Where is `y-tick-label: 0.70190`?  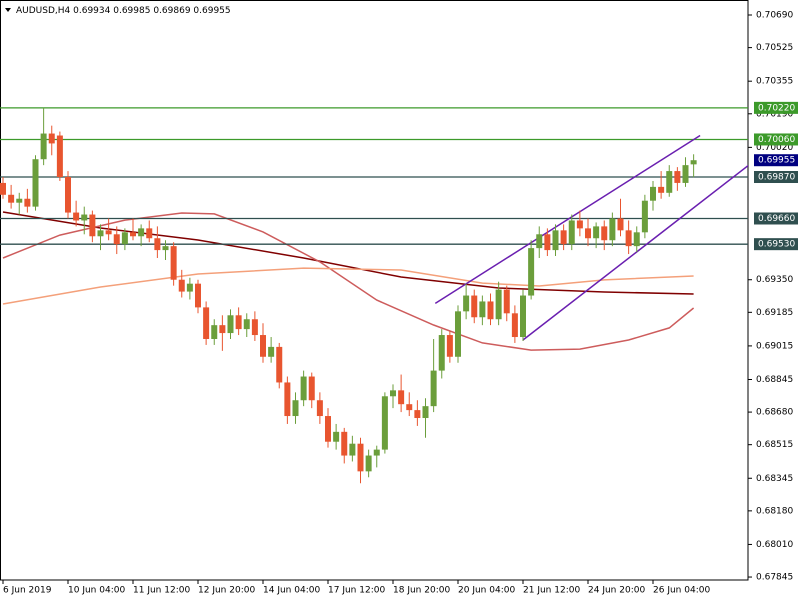 y-tick-label: 0.70190 is located at coordinates (774, 114).